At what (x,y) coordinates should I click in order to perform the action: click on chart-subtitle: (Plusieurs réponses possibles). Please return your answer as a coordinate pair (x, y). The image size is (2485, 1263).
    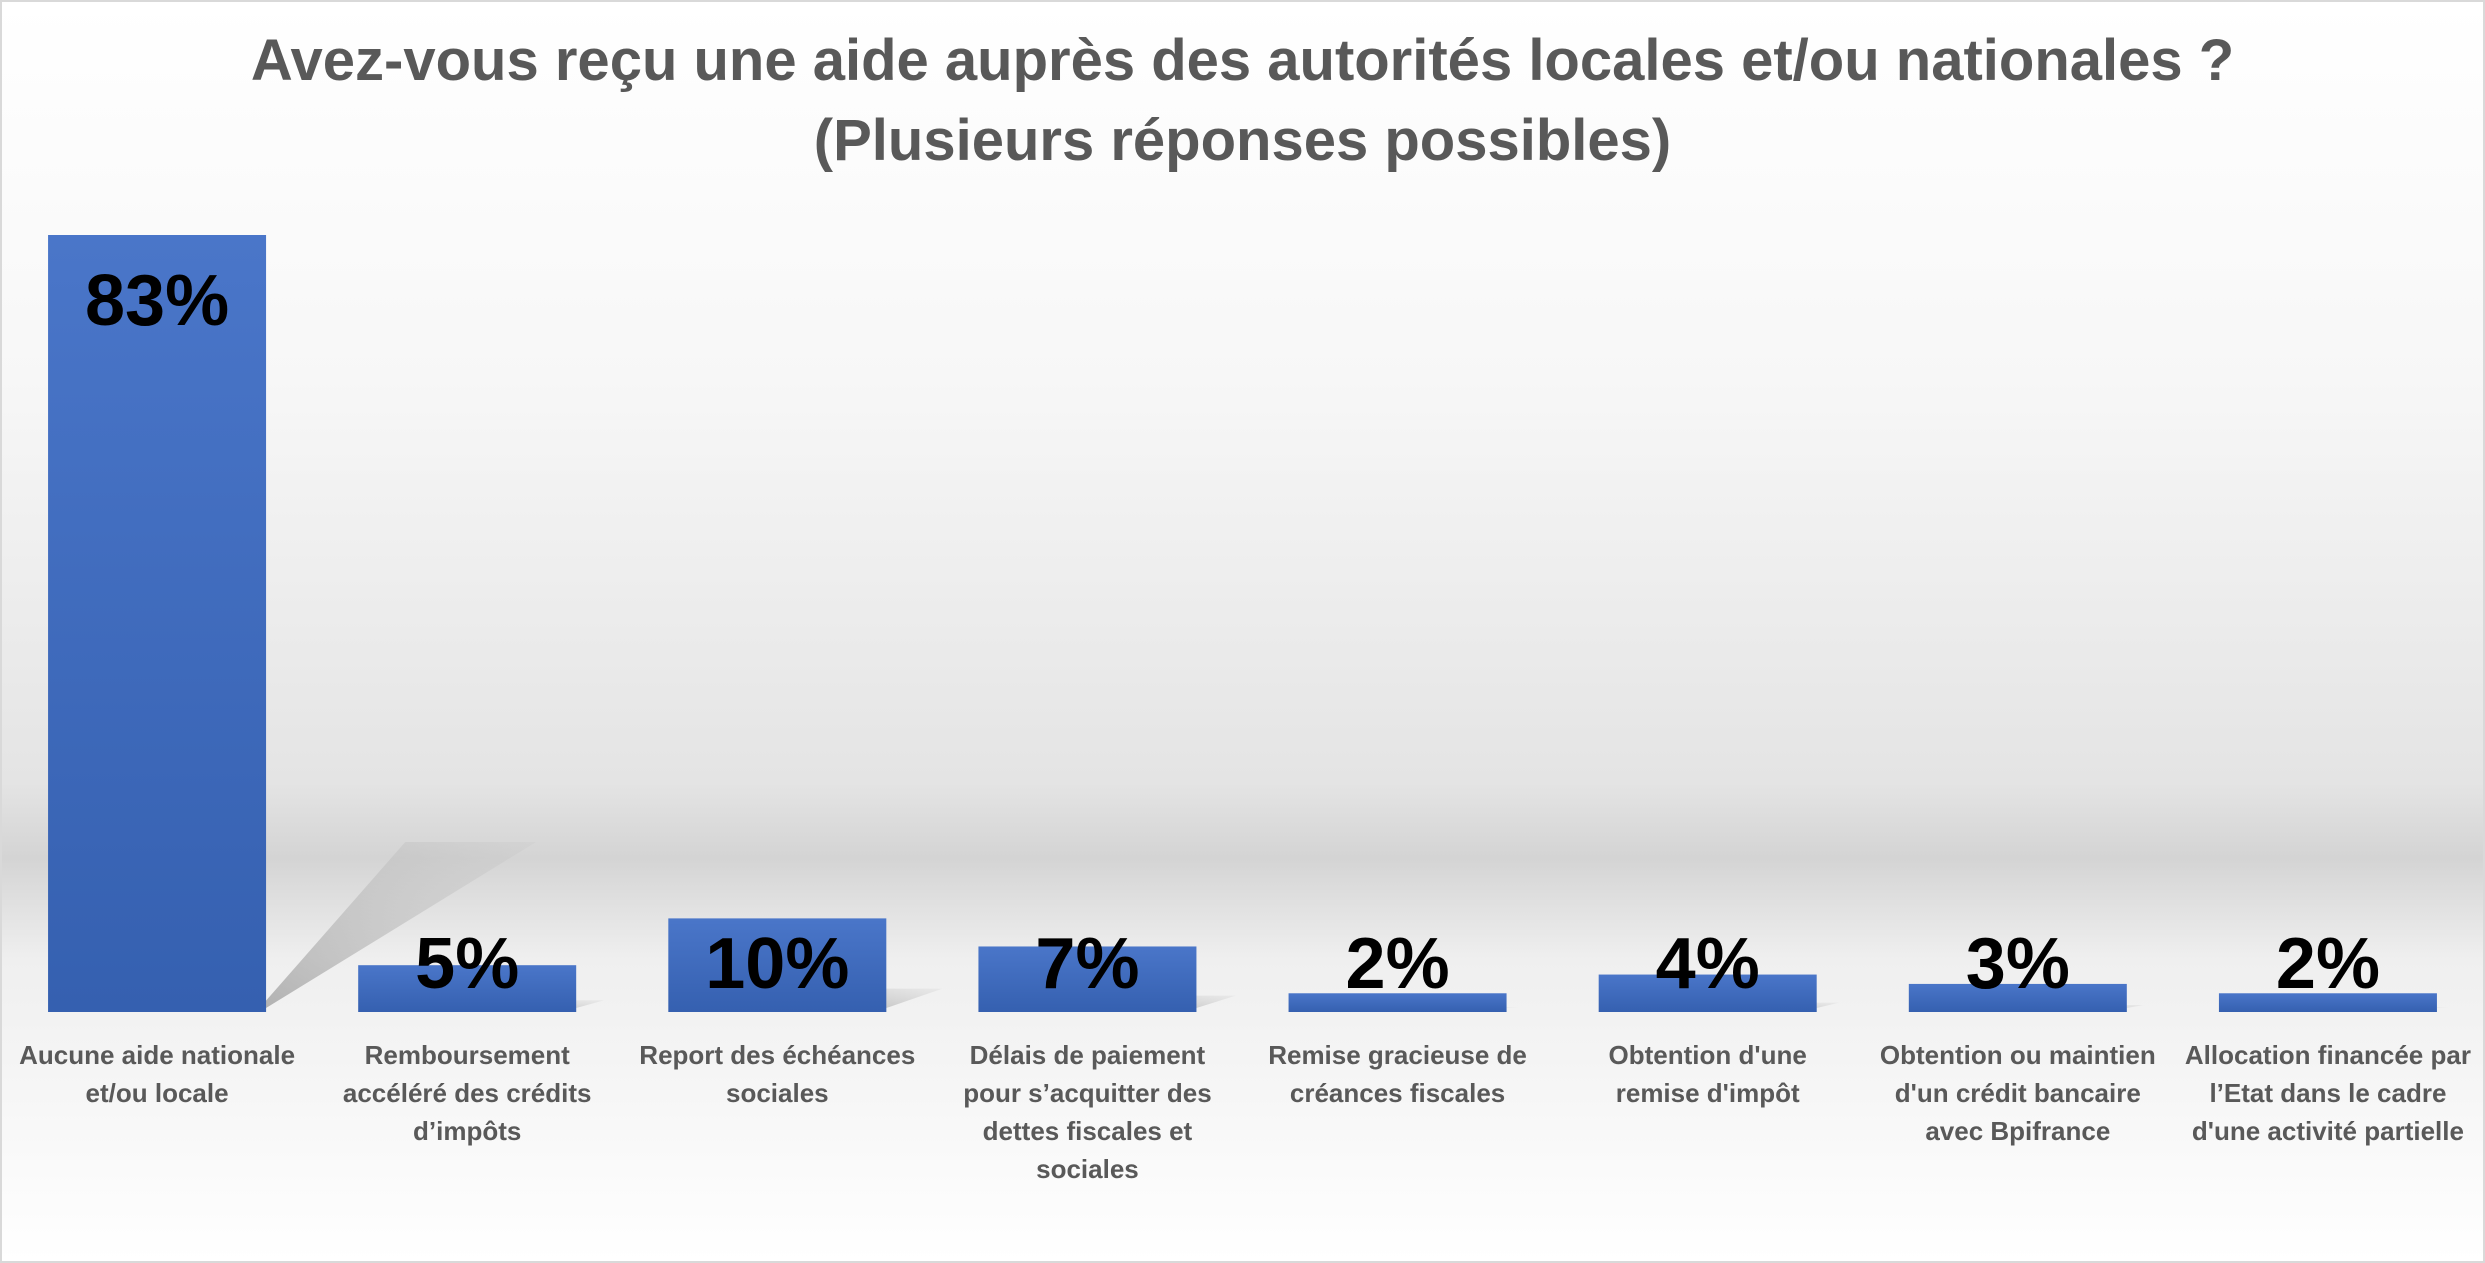
    Looking at the image, I should click on (1242, 140).